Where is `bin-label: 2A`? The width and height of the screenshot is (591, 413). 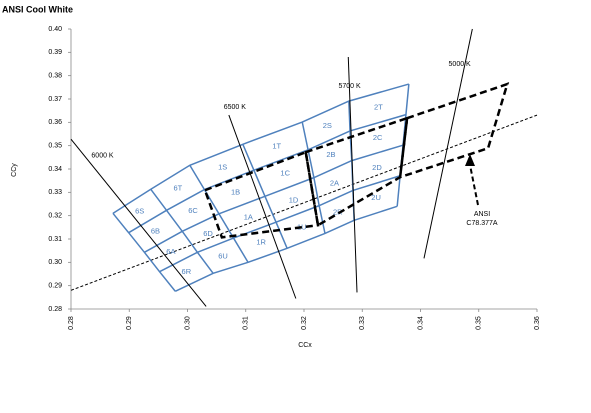
bin-label: 2A is located at coordinates (334, 183).